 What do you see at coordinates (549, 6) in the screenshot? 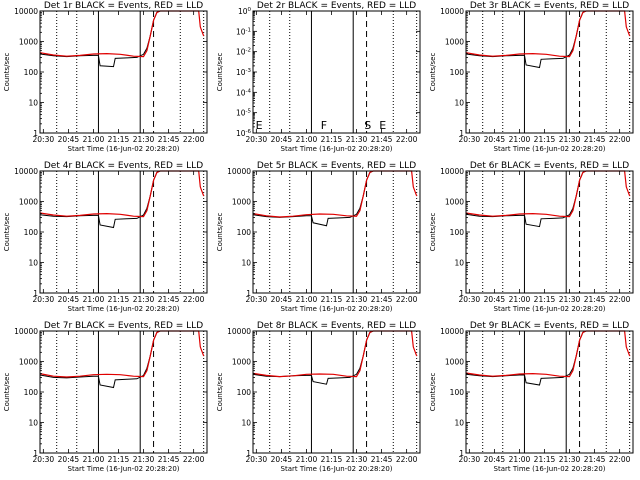
I see `panel-title: Det 3r BLACK = Events, RED = LLD` at bounding box center [549, 6].